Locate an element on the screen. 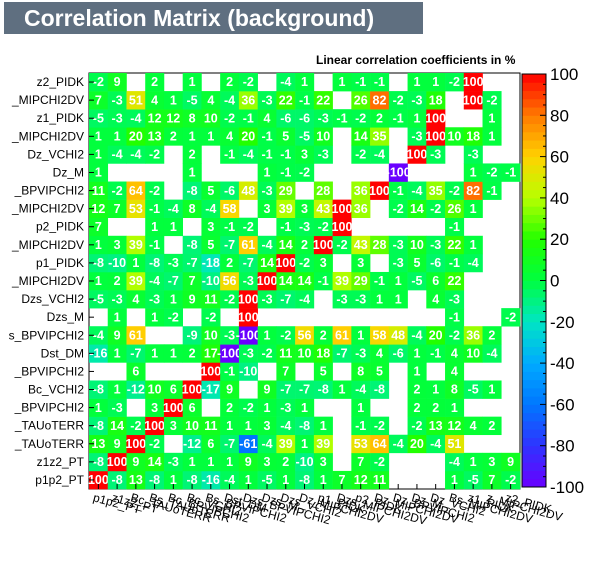 The image size is (596, 572). color-bar-tick-label: -100 is located at coordinates (567, 487).